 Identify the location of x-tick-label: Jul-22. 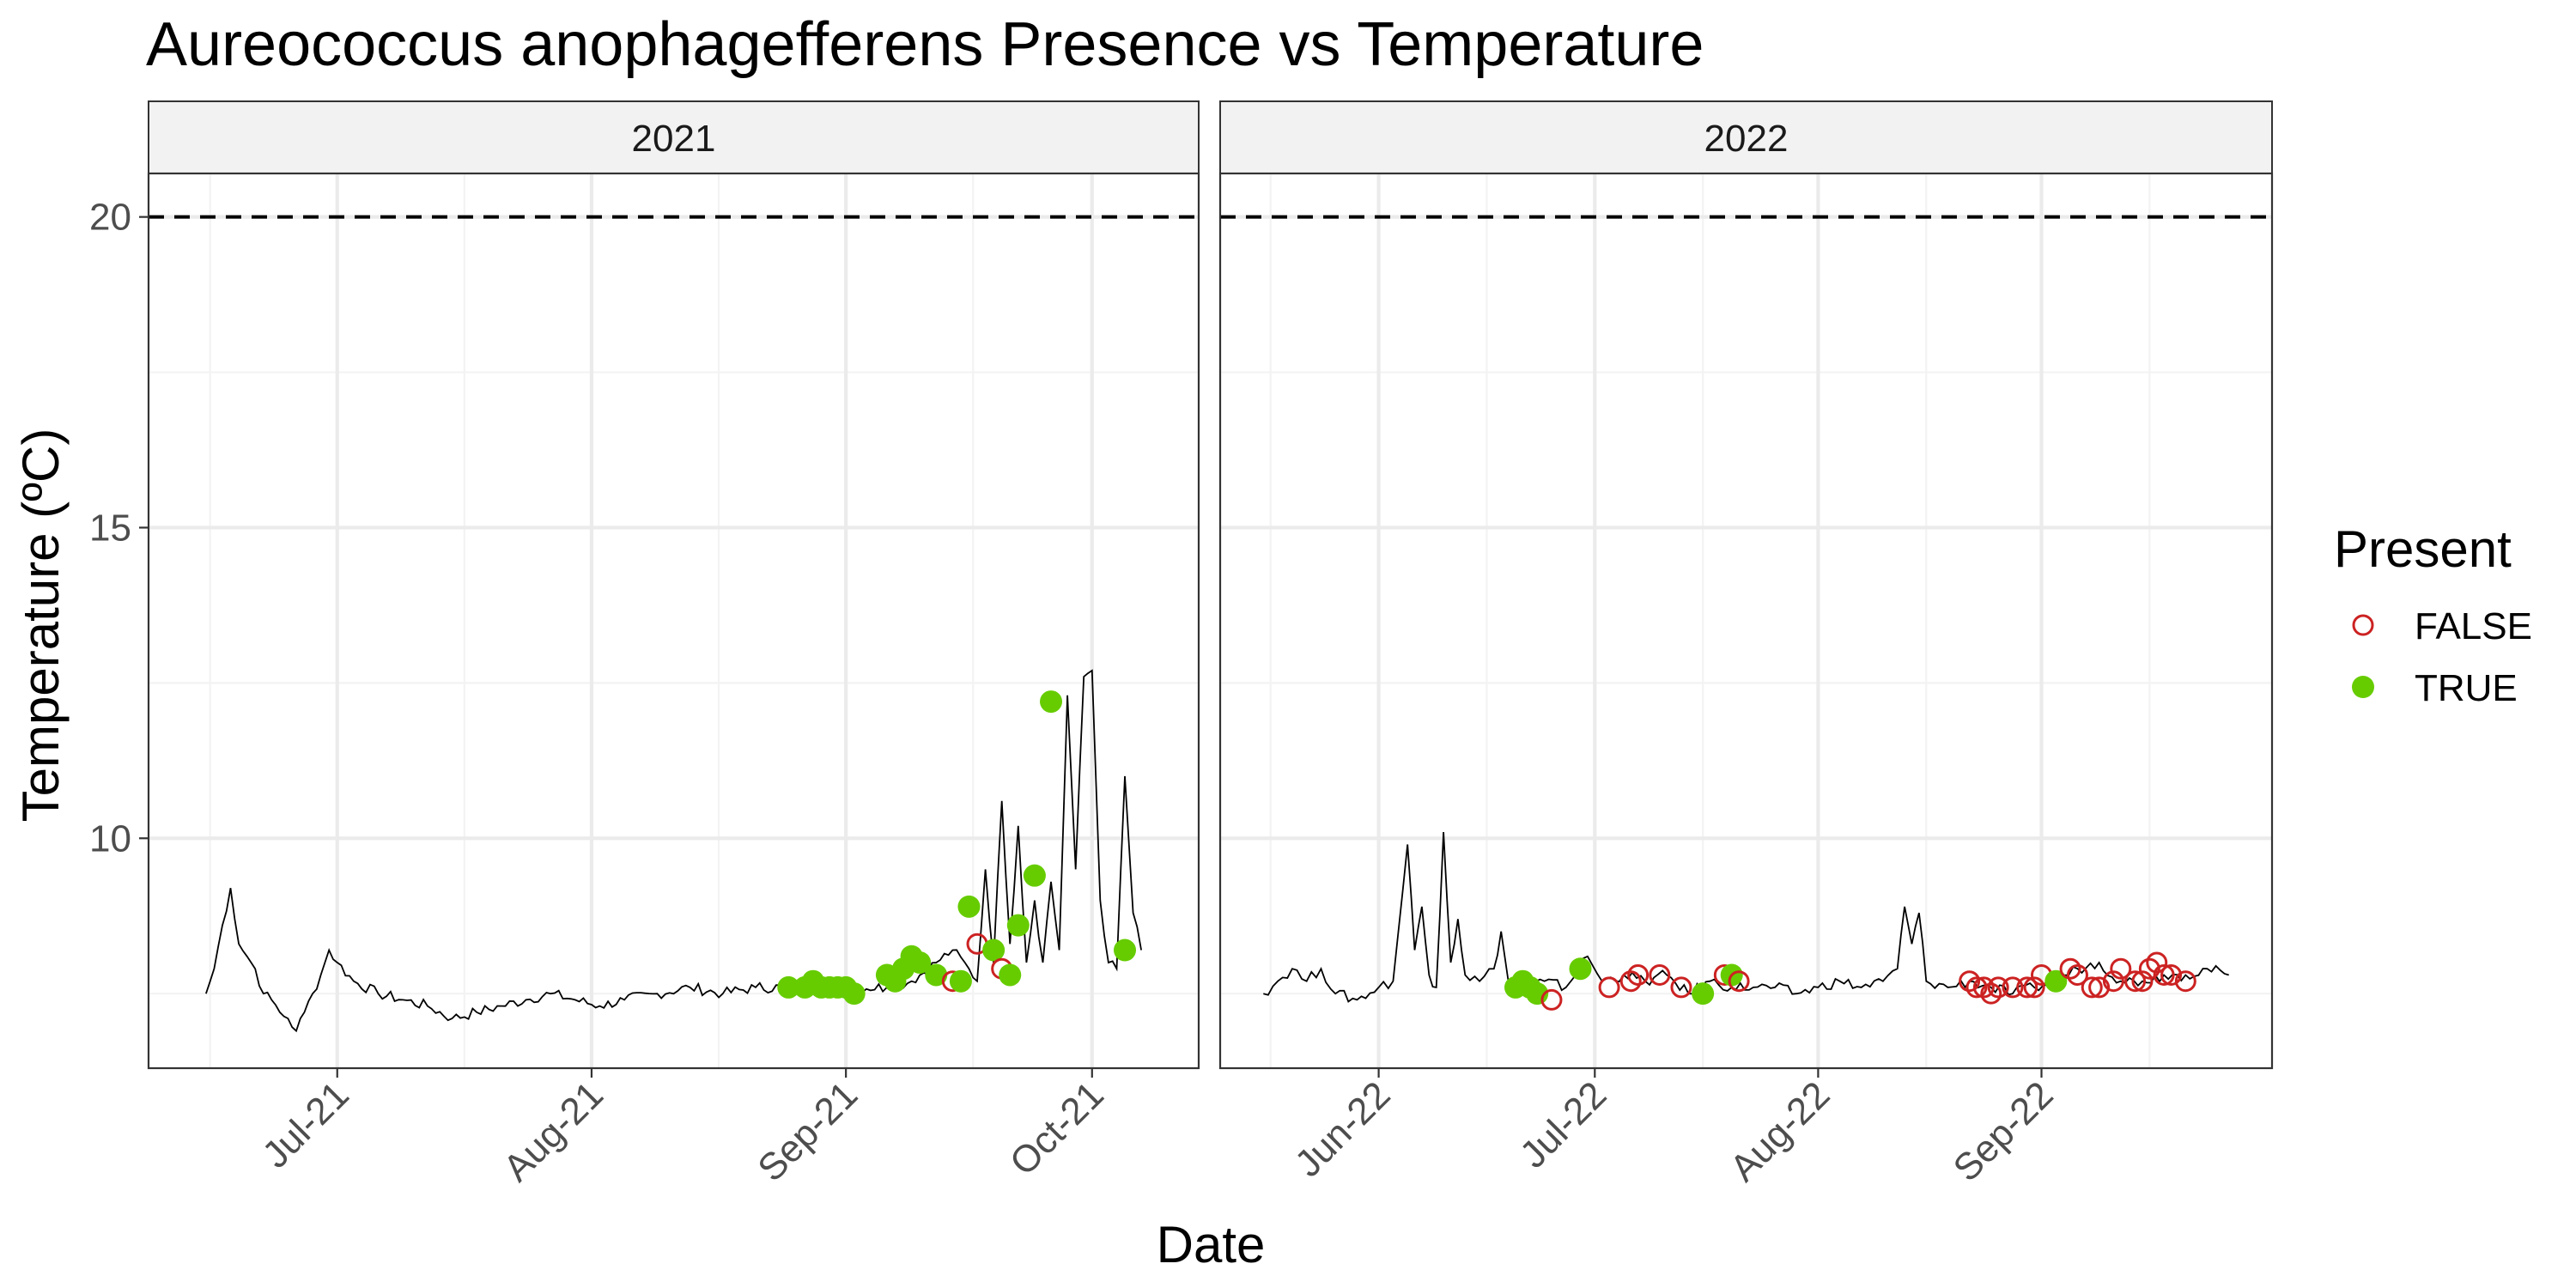
(1563, 1124).